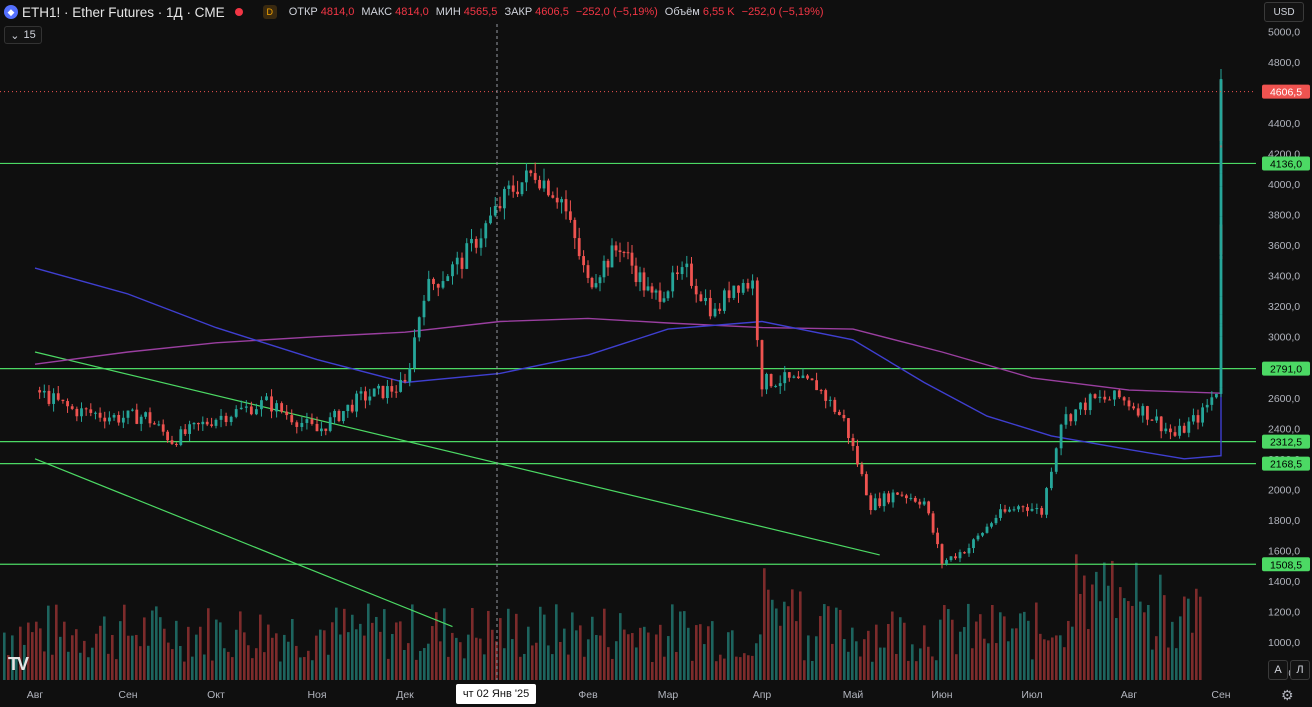 Image resolution: width=1312 pixels, height=707 pixels. I want to click on price-axis, so click(1284, 353).